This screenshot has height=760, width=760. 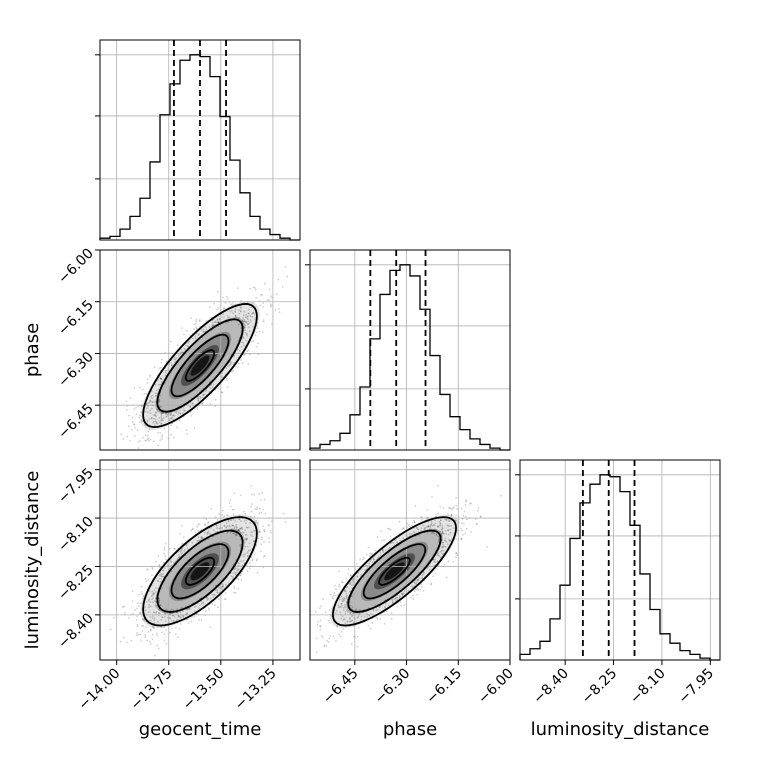 What do you see at coordinates (100, 690) in the screenshot?
I see `x-tick-label-geocent-time-0: −14.00` at bounding box center [100, 690].